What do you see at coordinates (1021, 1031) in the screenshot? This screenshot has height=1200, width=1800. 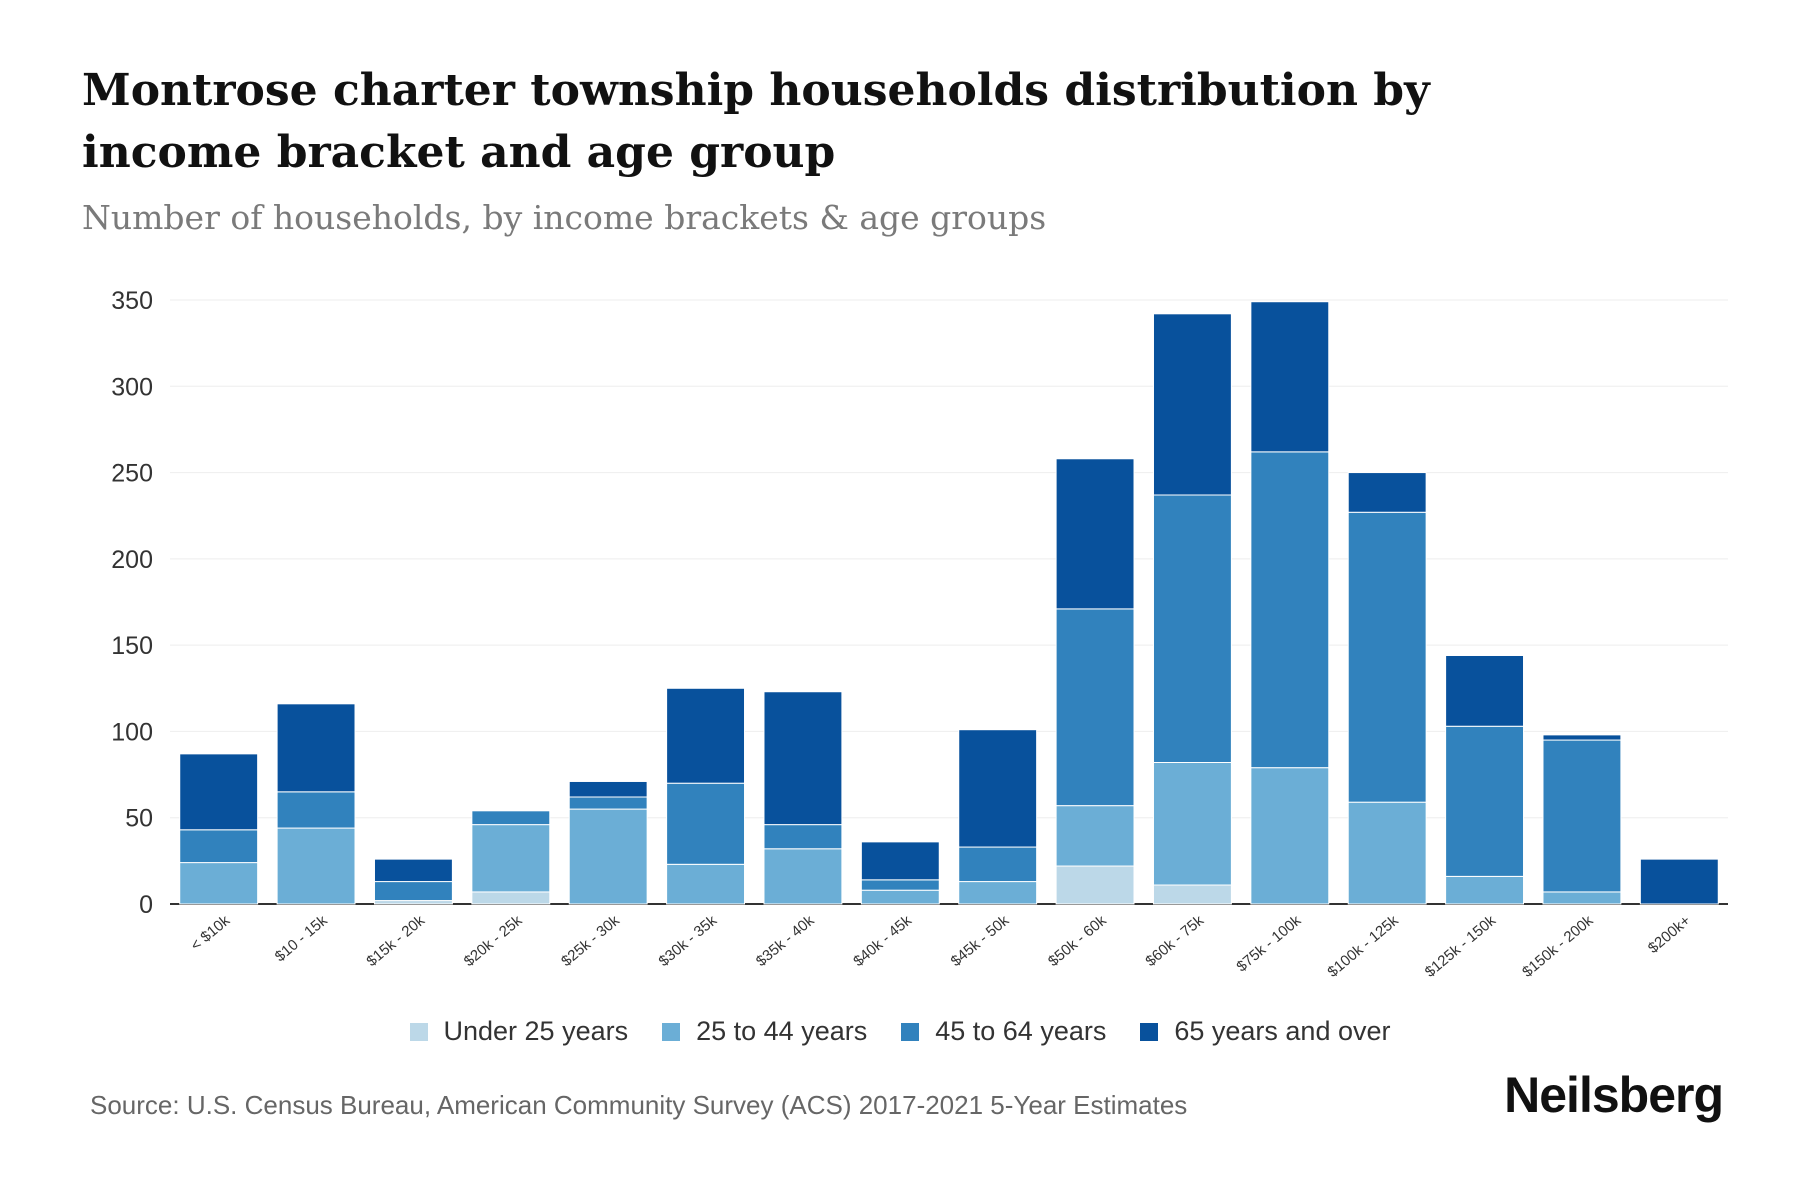 I see `legend-label: 45 to 64 years` at bounding box center [1021, 1031].